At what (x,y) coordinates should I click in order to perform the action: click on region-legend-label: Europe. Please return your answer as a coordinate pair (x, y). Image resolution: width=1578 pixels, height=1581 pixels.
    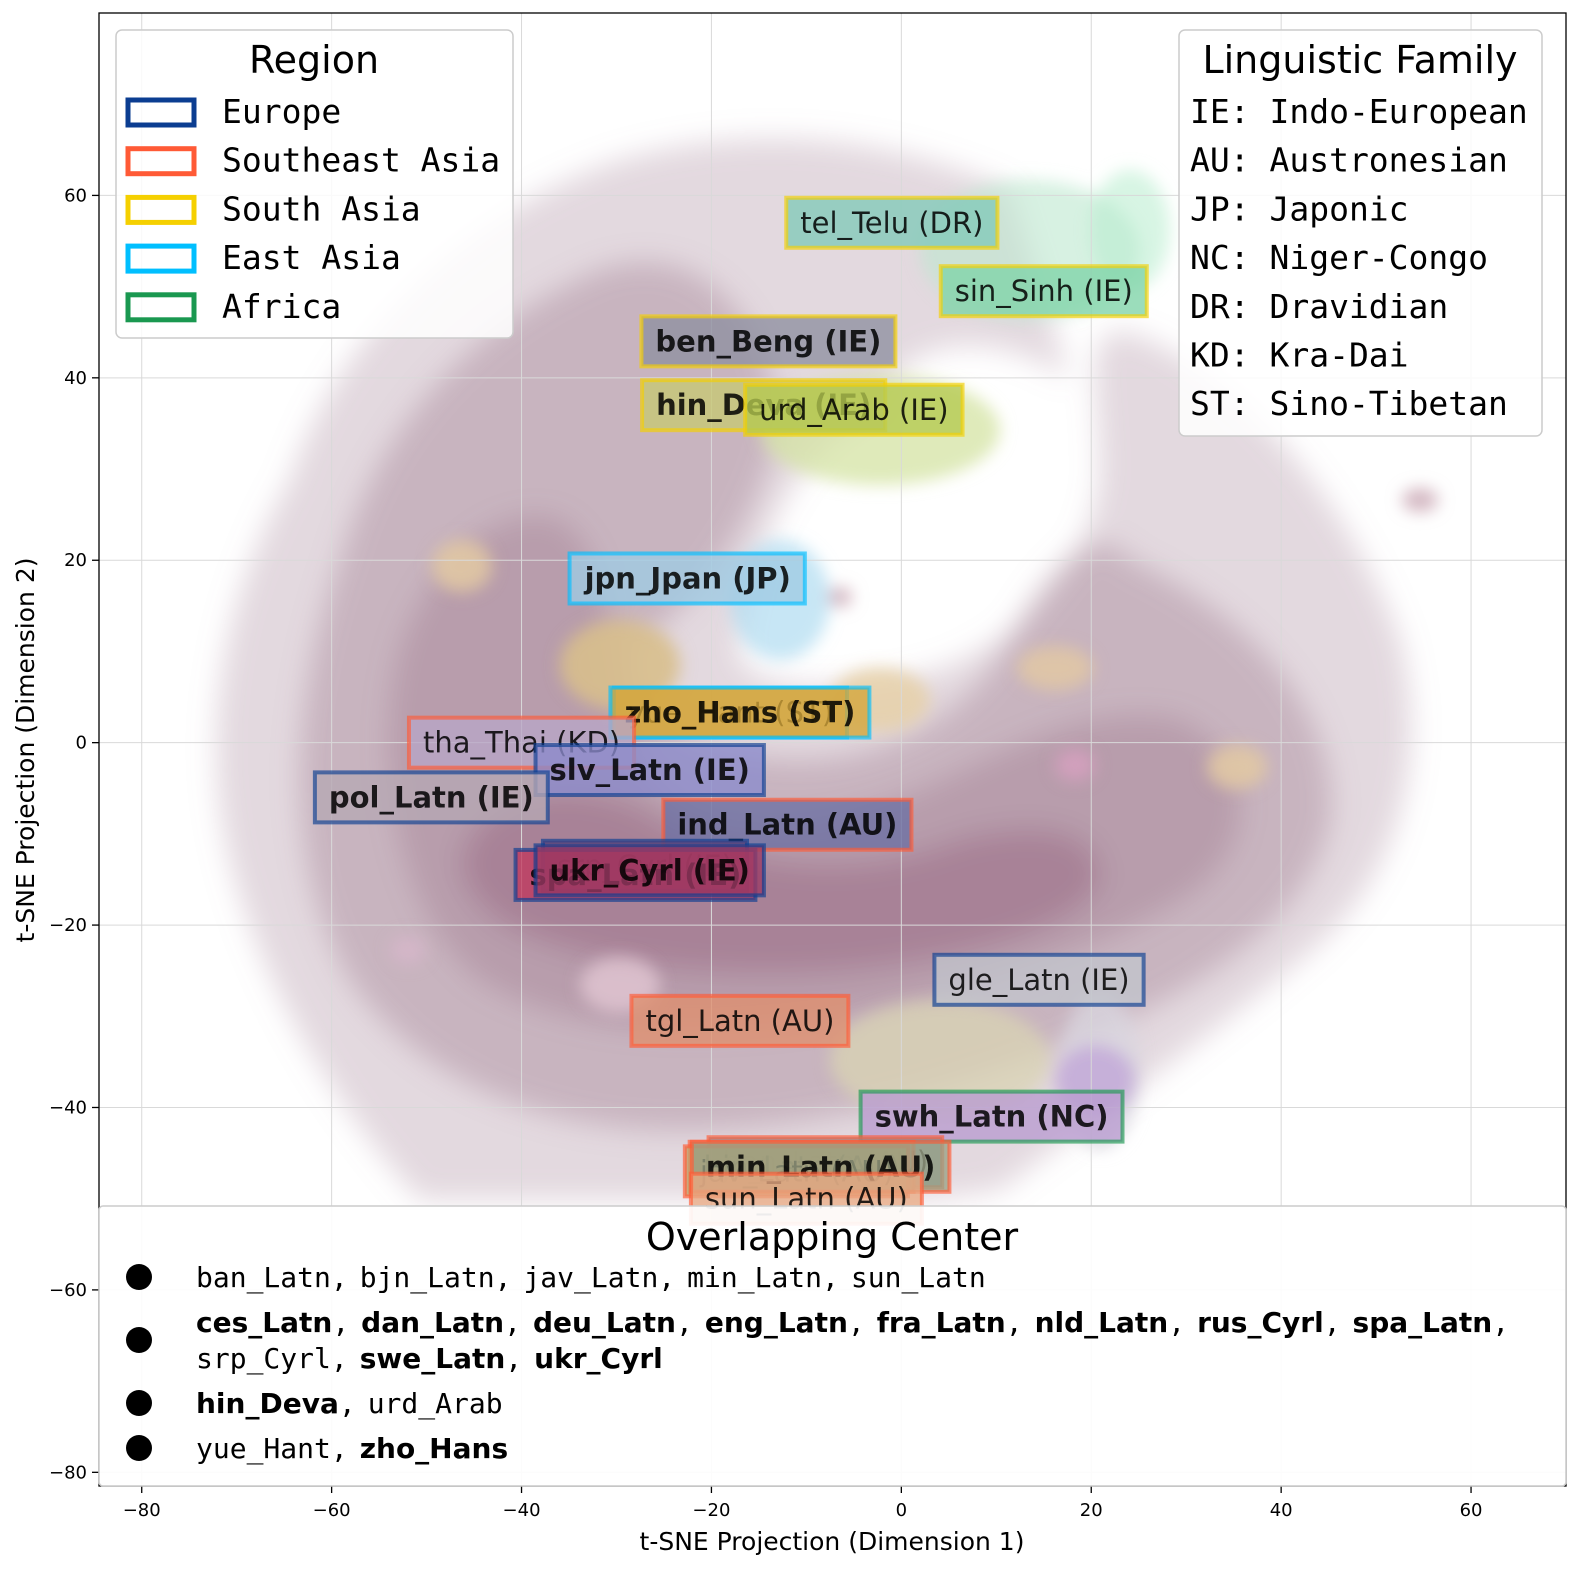
    Looking at the image, I should click on (281, 111).